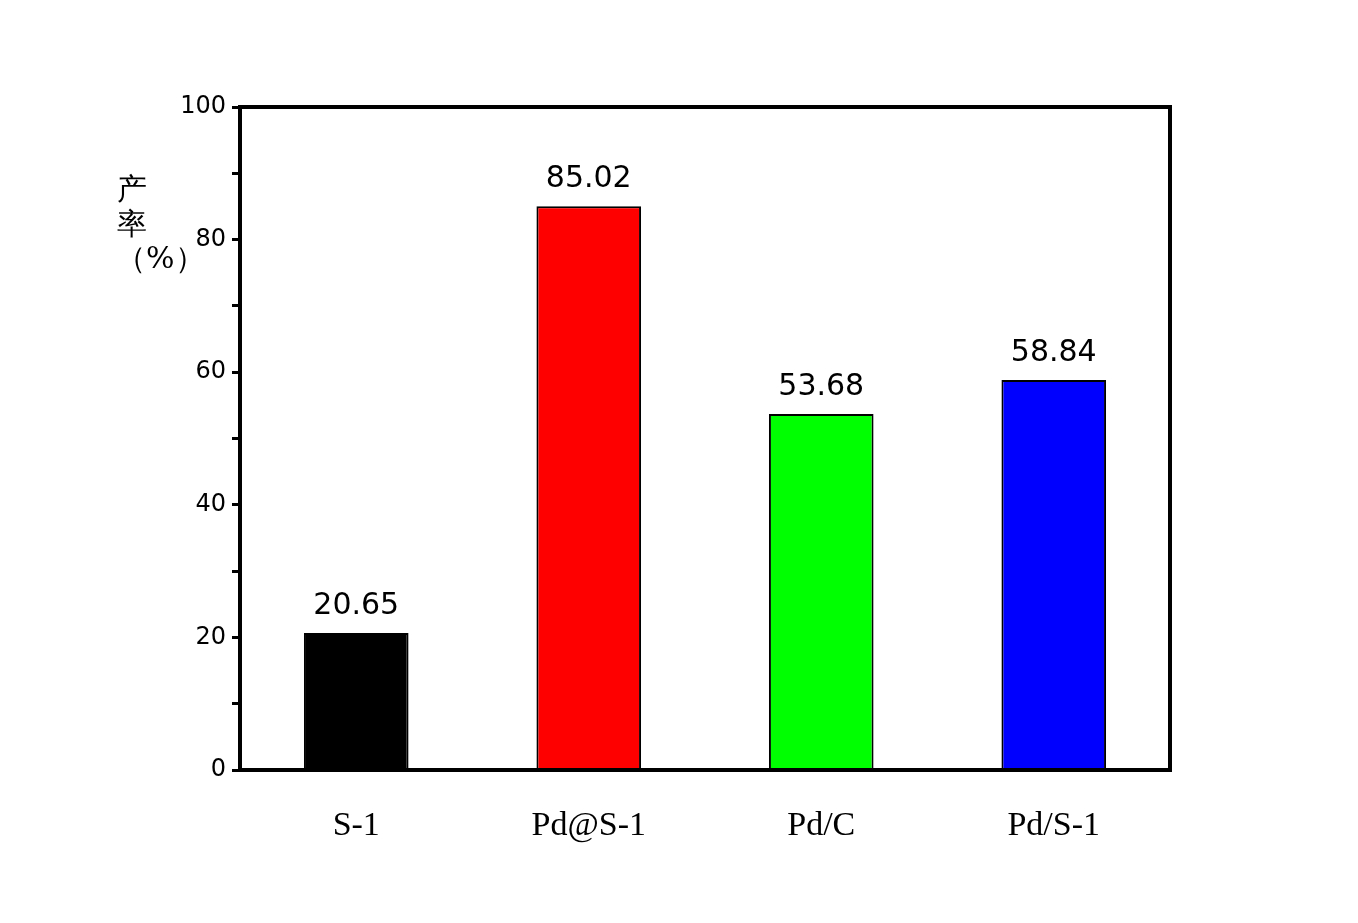 The width and height of the screenshot is (1358, 923). Describe the element at coordinates (821, 824) in the screenshot. I see `x-tick-label: Pd/C` at that location.